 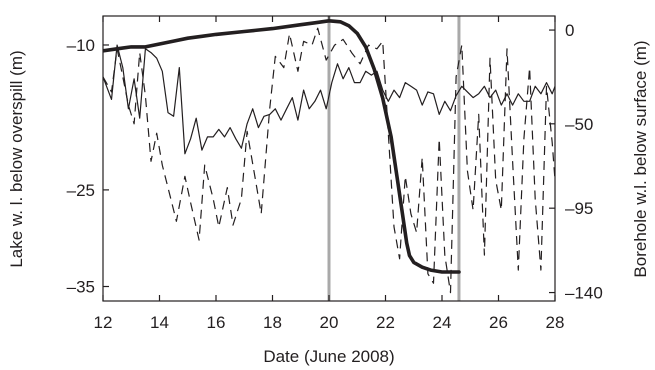 I want to click on y-right-tick-label: 0, so click(x=569, y=30).